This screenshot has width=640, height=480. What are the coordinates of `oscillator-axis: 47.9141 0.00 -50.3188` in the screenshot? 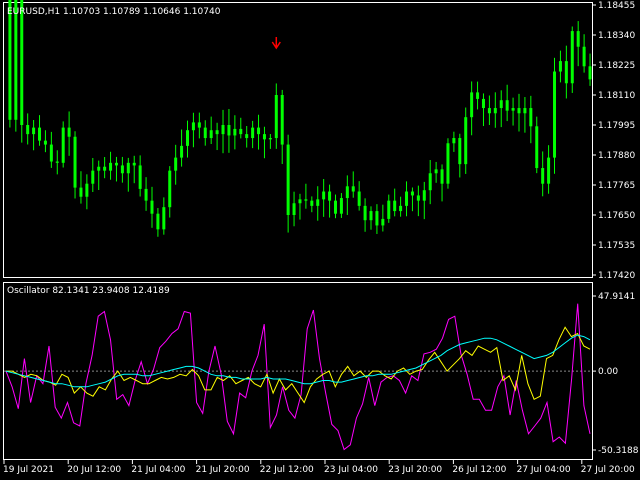 It's located at (615, 374).